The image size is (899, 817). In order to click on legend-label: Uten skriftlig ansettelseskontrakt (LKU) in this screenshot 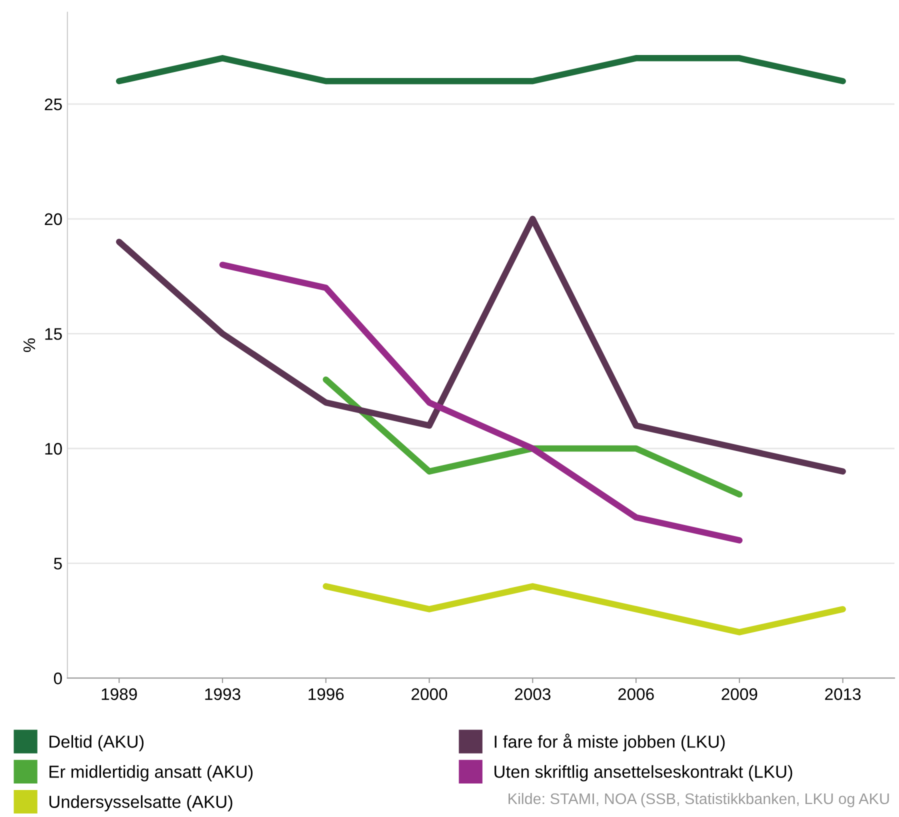, I will do `click(643, 773)`.